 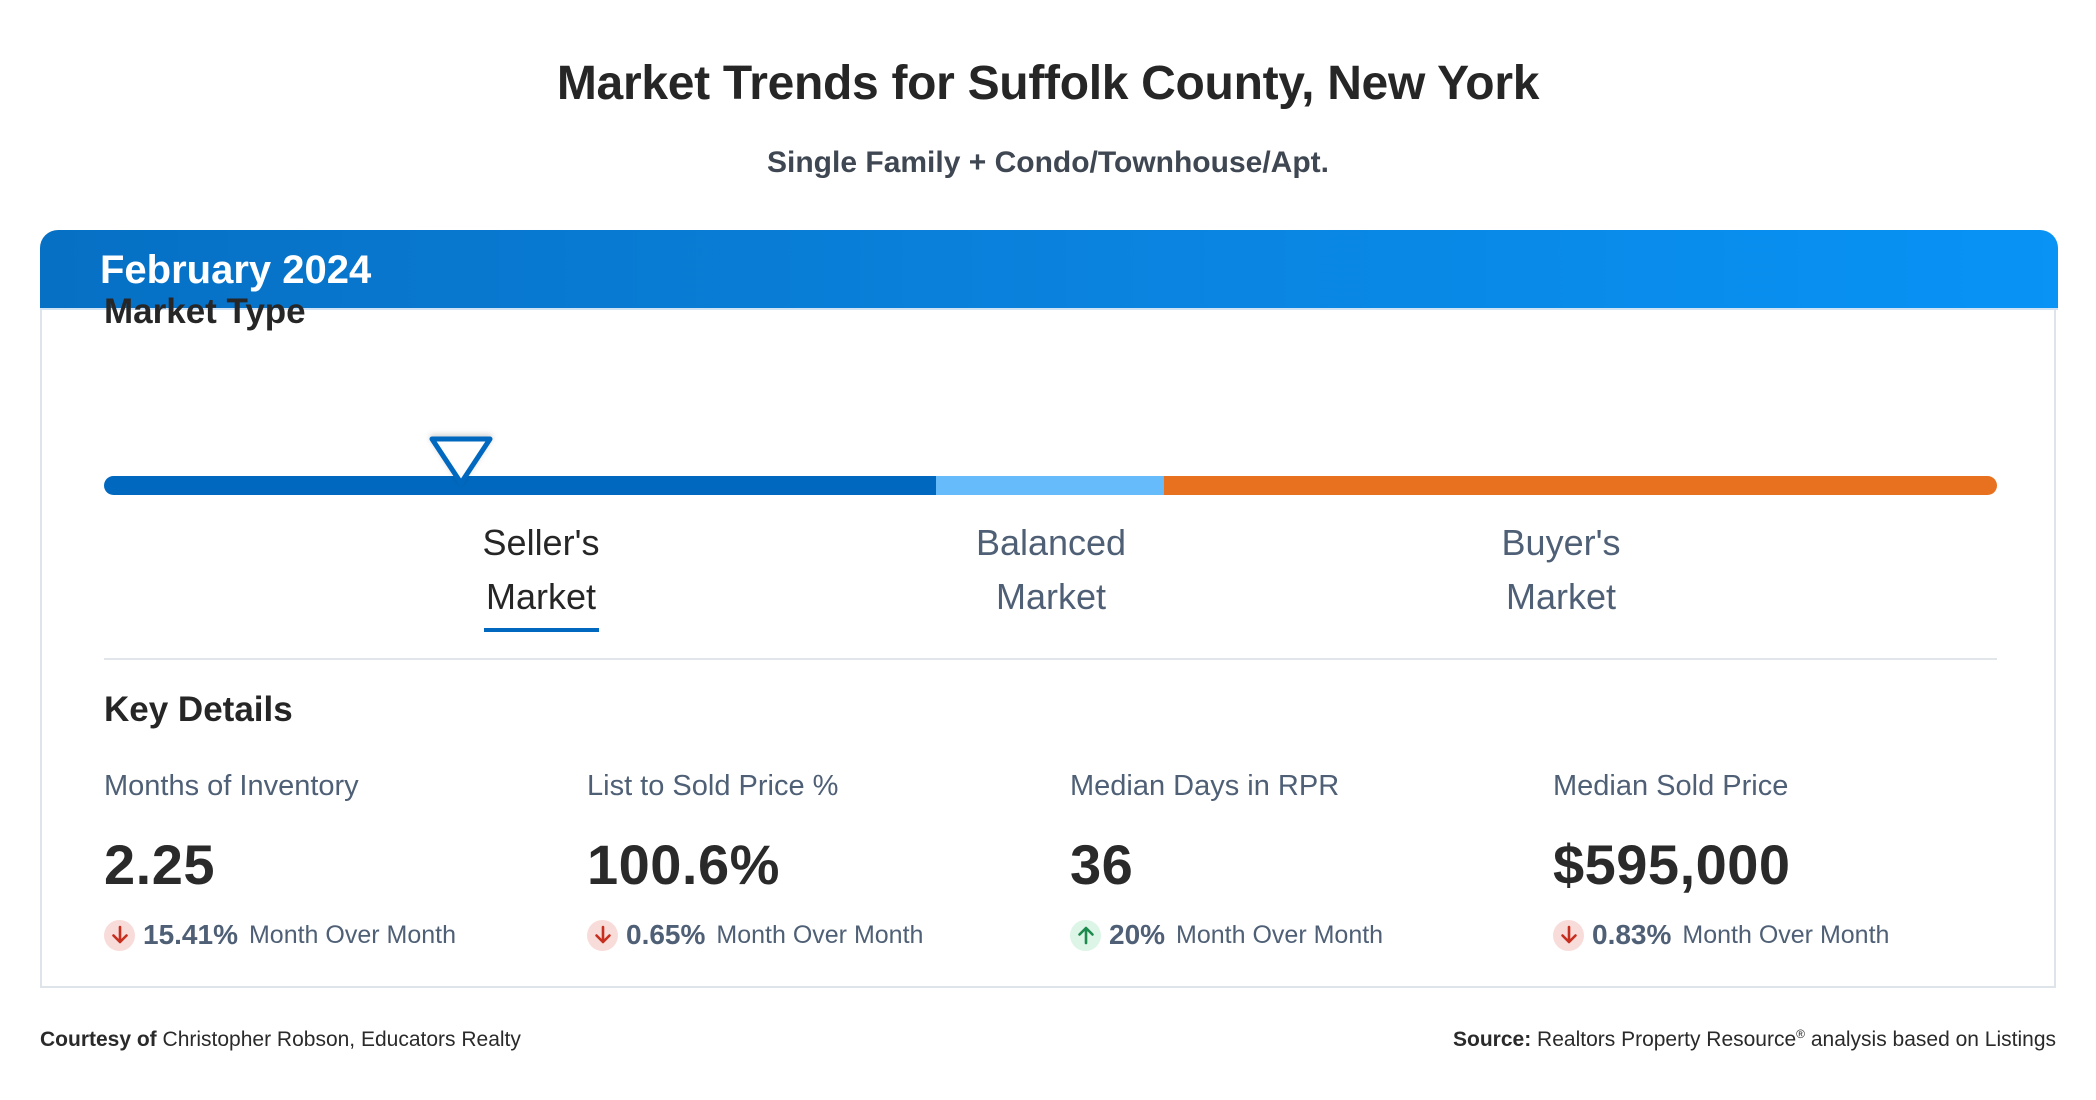 What do you see at coordinates (1580, 485) in the screenshot?
I see `buyer-market-segment` at bounding box center [1580, 485].